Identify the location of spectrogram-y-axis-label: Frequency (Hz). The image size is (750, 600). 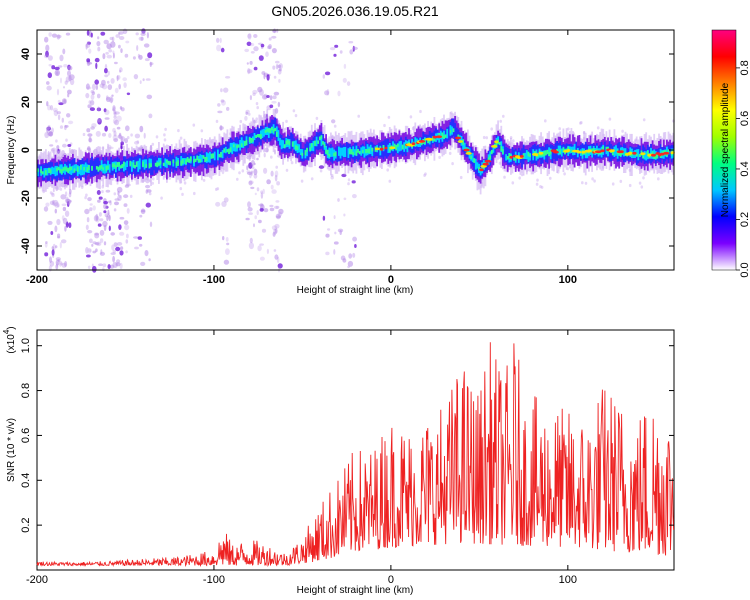
(11, 150).